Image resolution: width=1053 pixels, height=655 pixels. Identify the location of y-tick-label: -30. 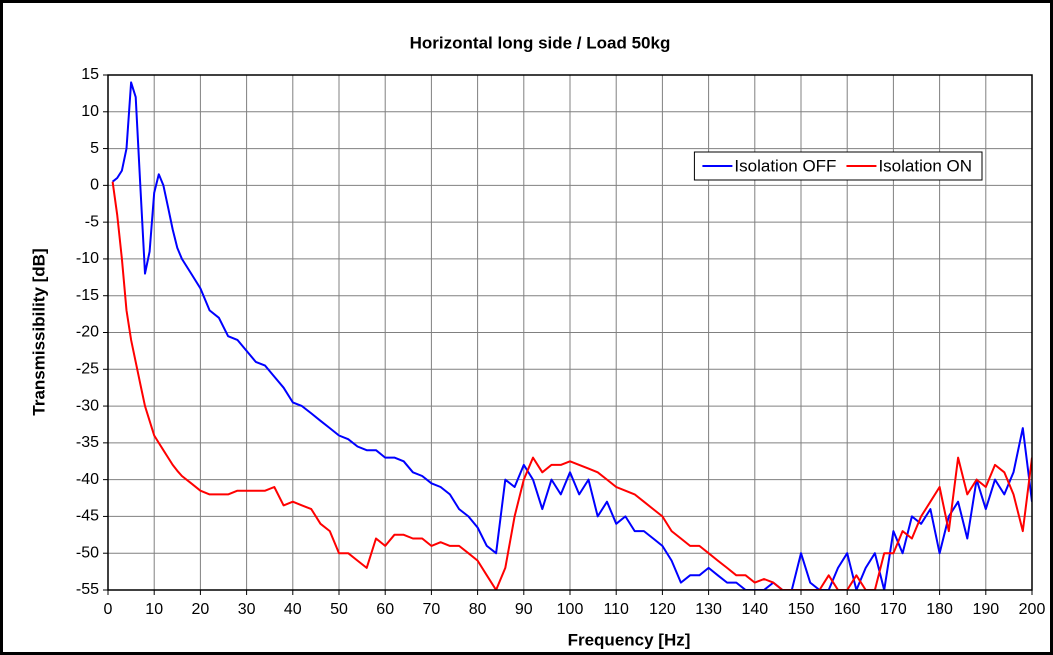
(87, 405).